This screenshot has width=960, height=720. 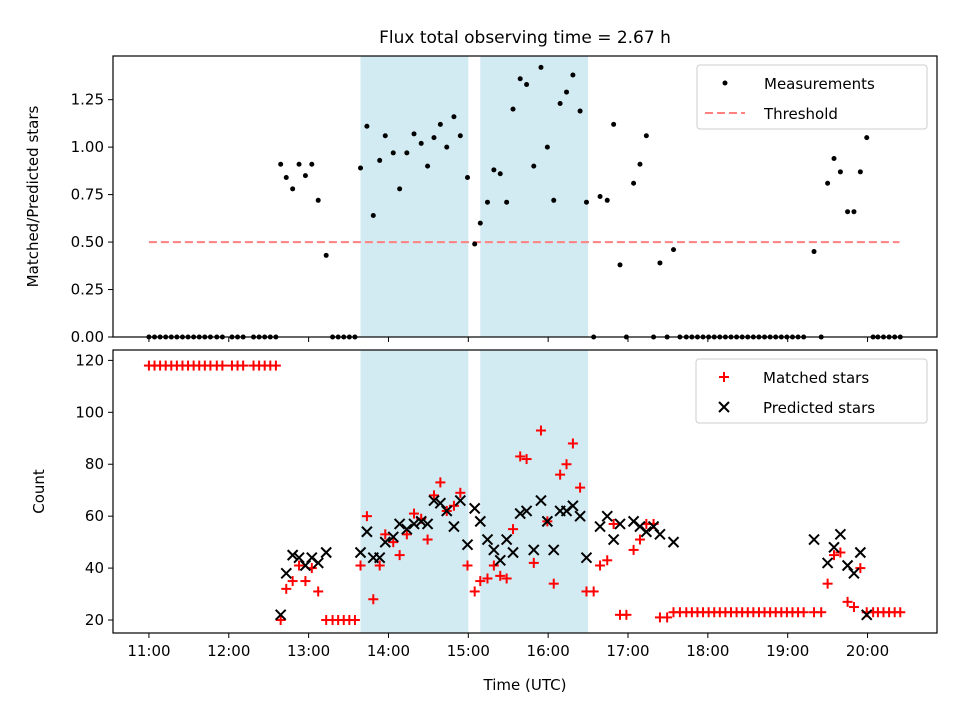 I want to click on legend-marker-predicted-b, so click(x=724, y=407).